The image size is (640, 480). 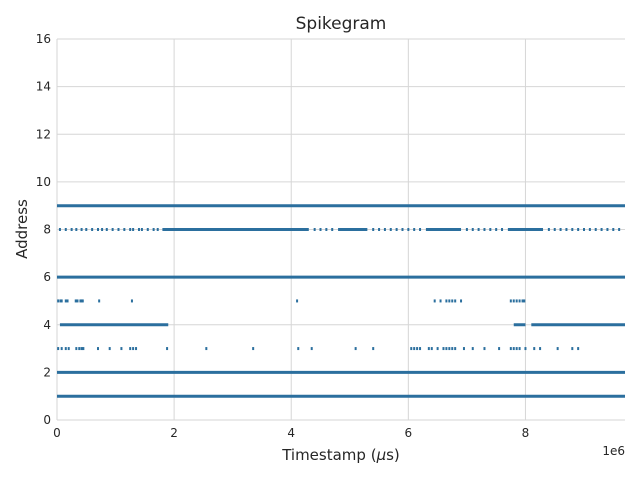 I want to click on x-tick-label: 6, so click(x=409, y=433).